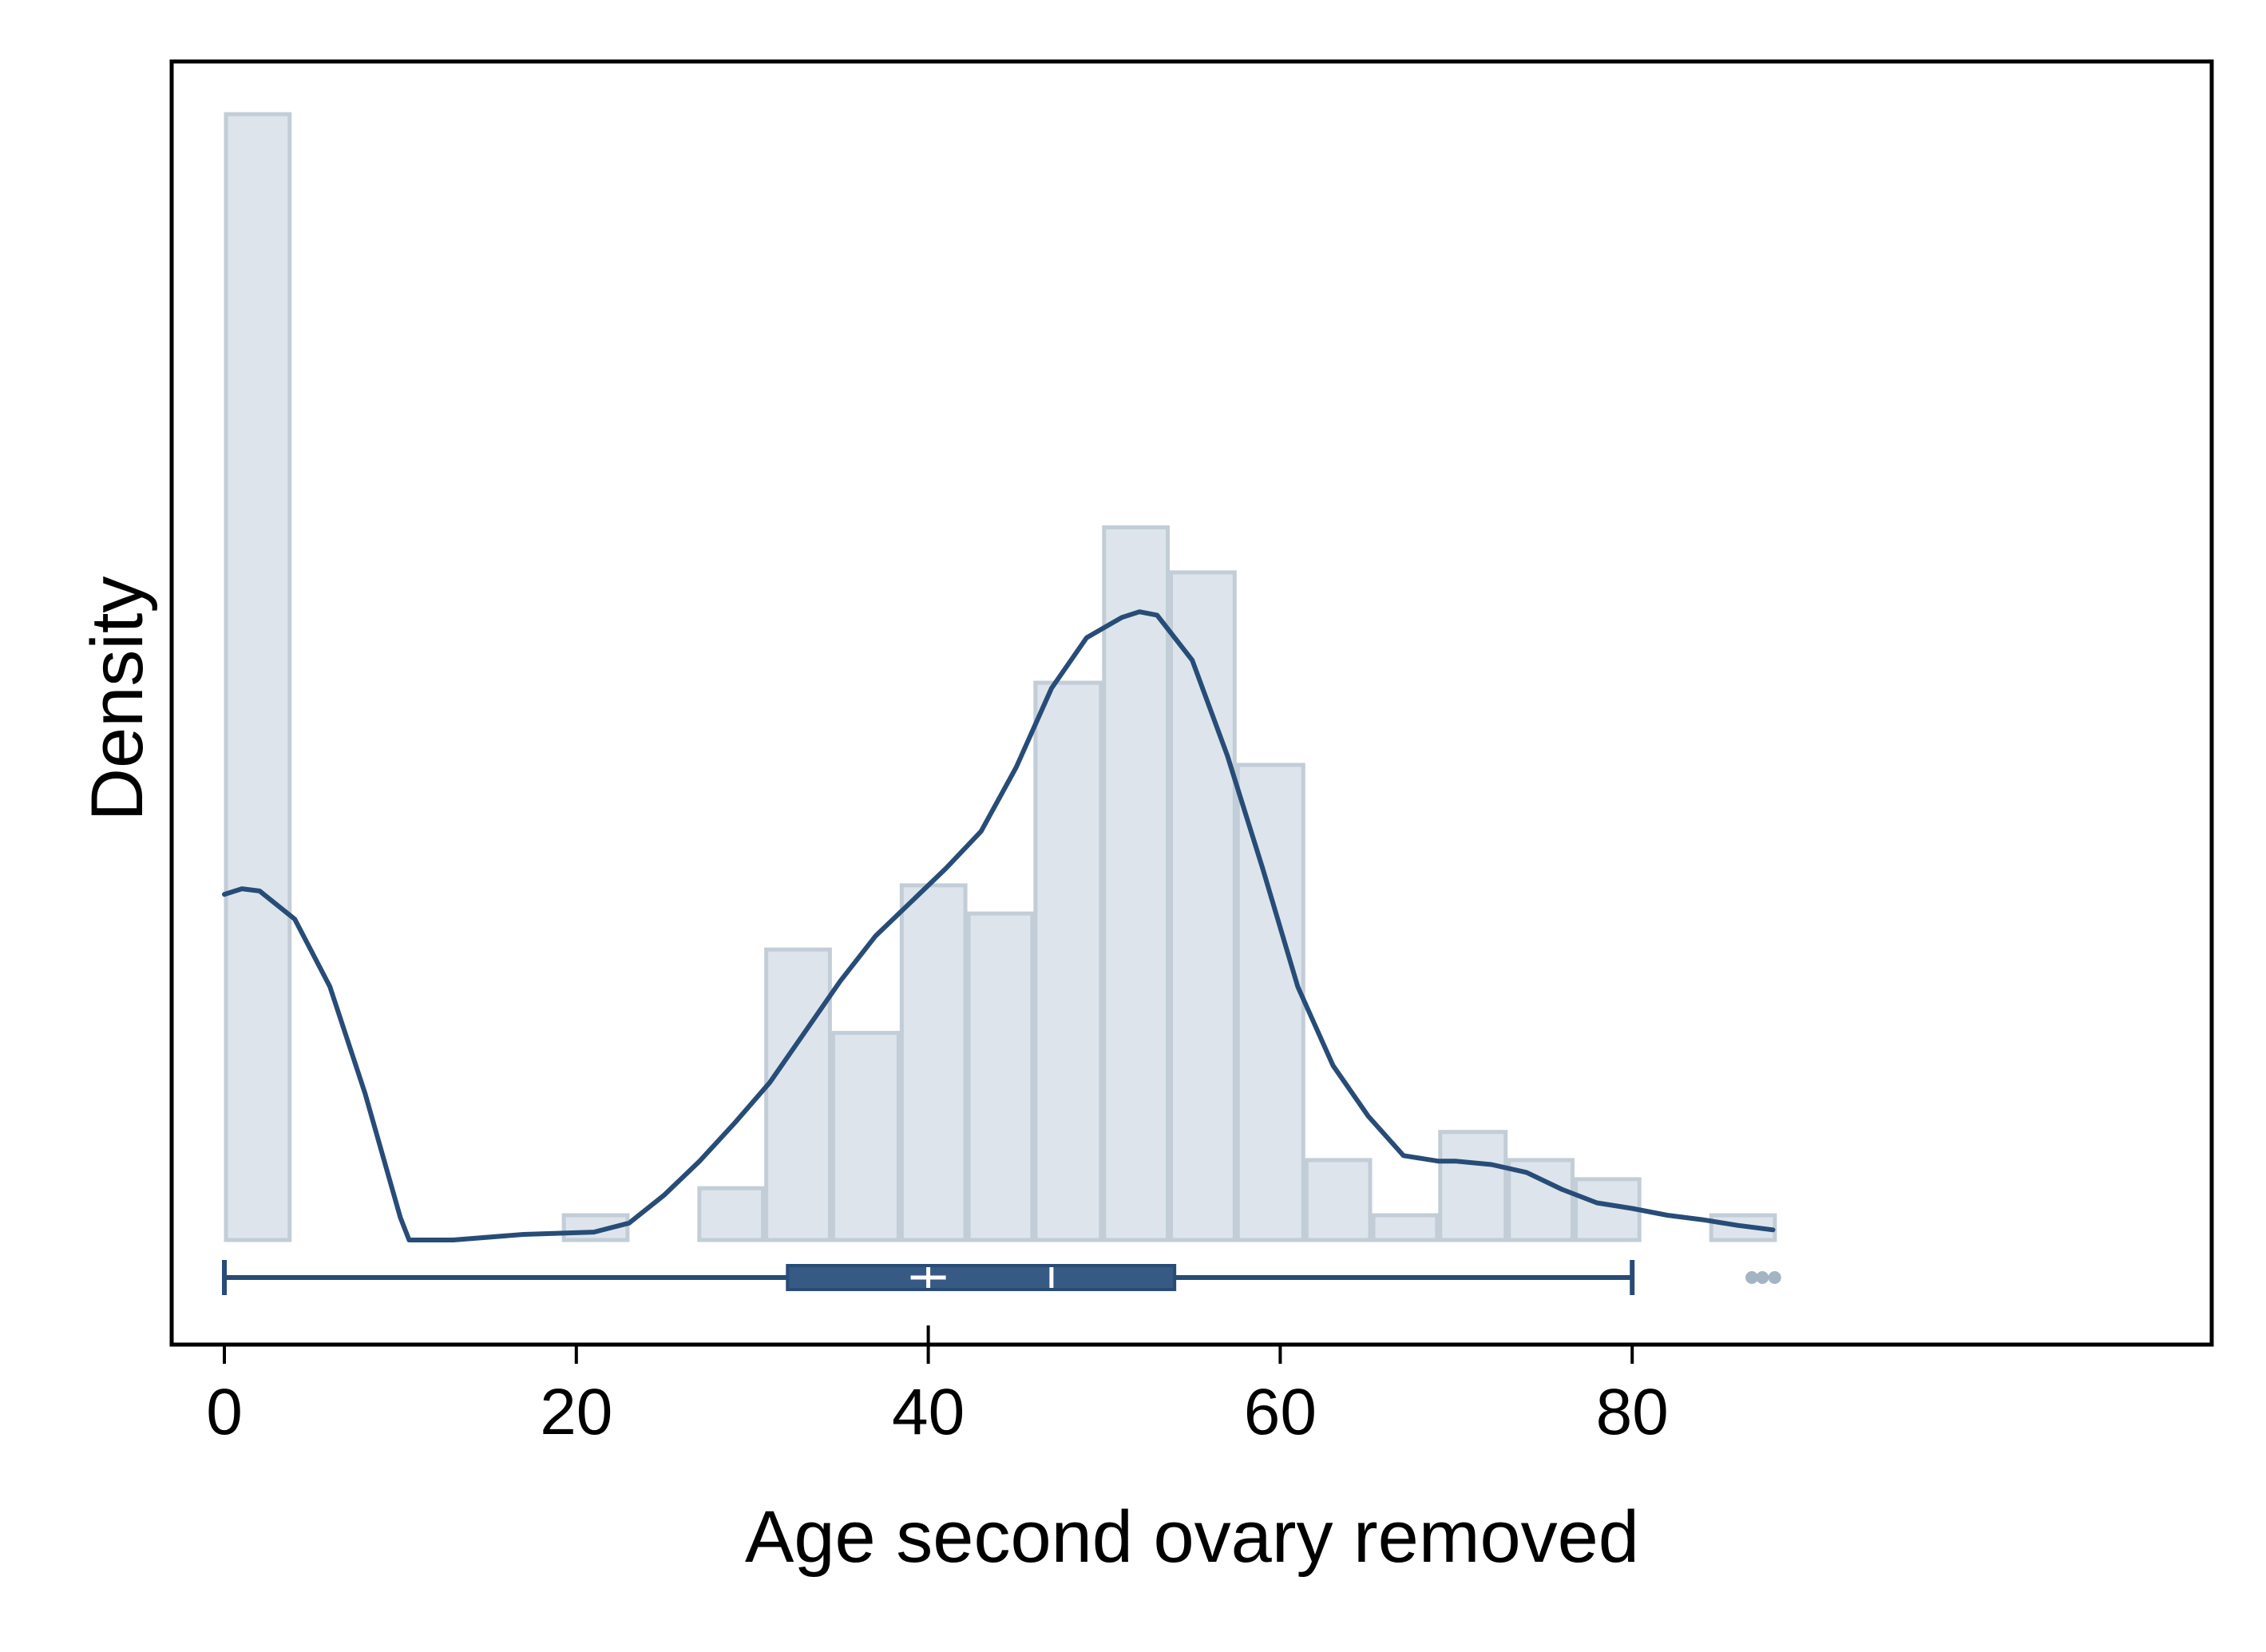  I want to click on x-axis: 0 20 40 60 80, so click(938, 1386).